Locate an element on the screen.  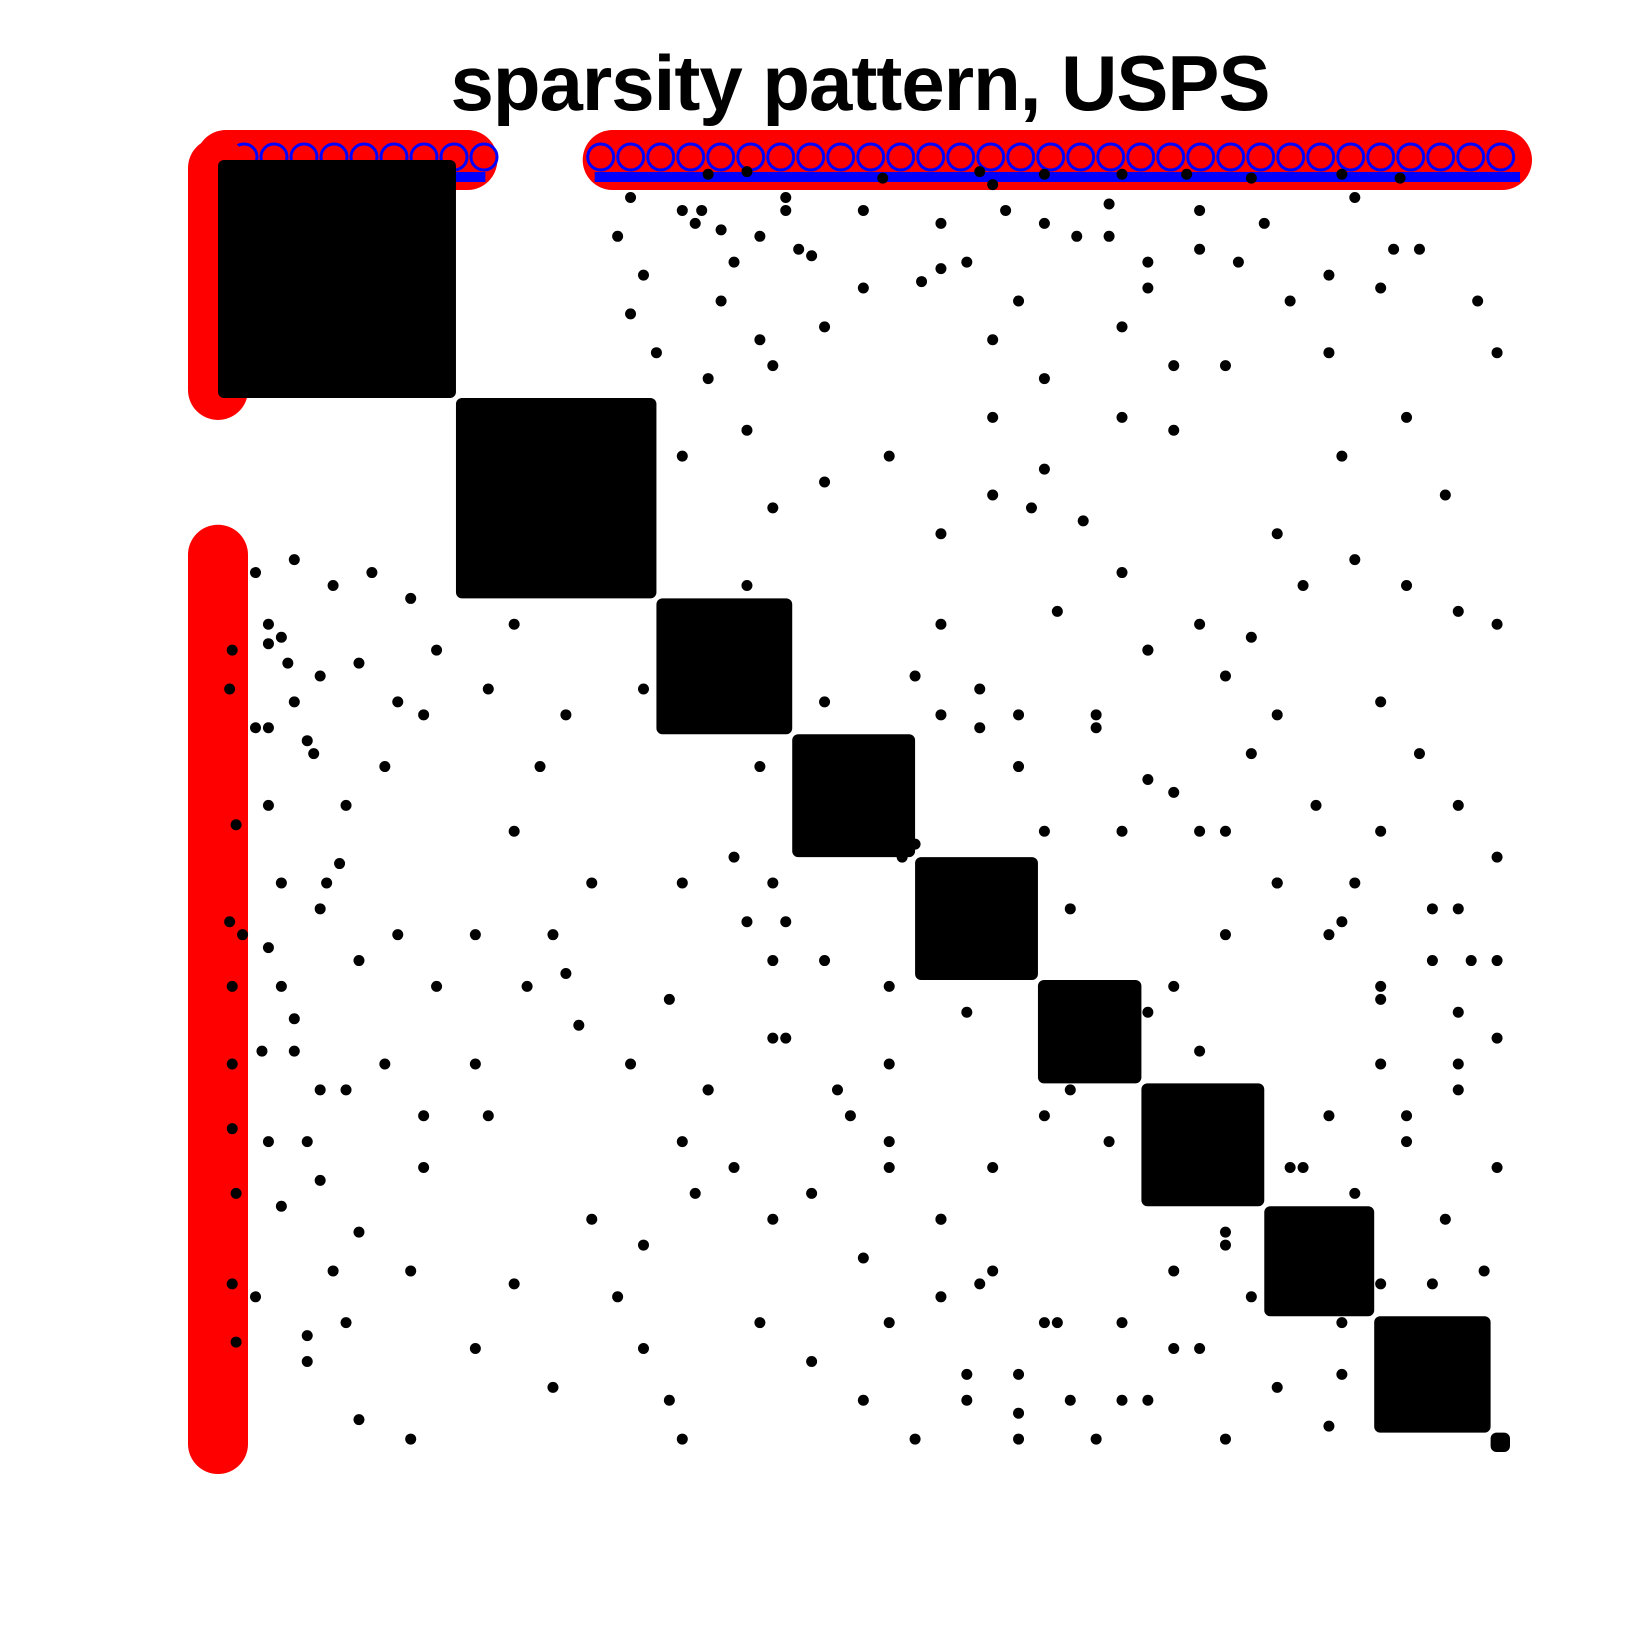
chart-title: sparsity pattern, USPS is located at coordinates (860, 83).